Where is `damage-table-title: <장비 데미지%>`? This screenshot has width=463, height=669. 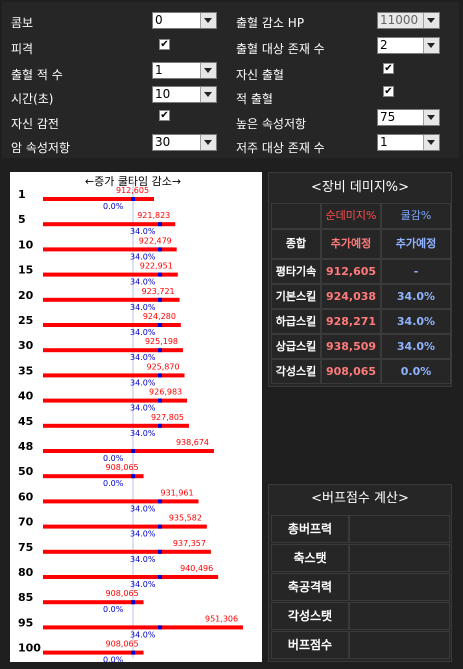 damage-table-title: <장비 데미지%> is located at coordinates (360, 187).